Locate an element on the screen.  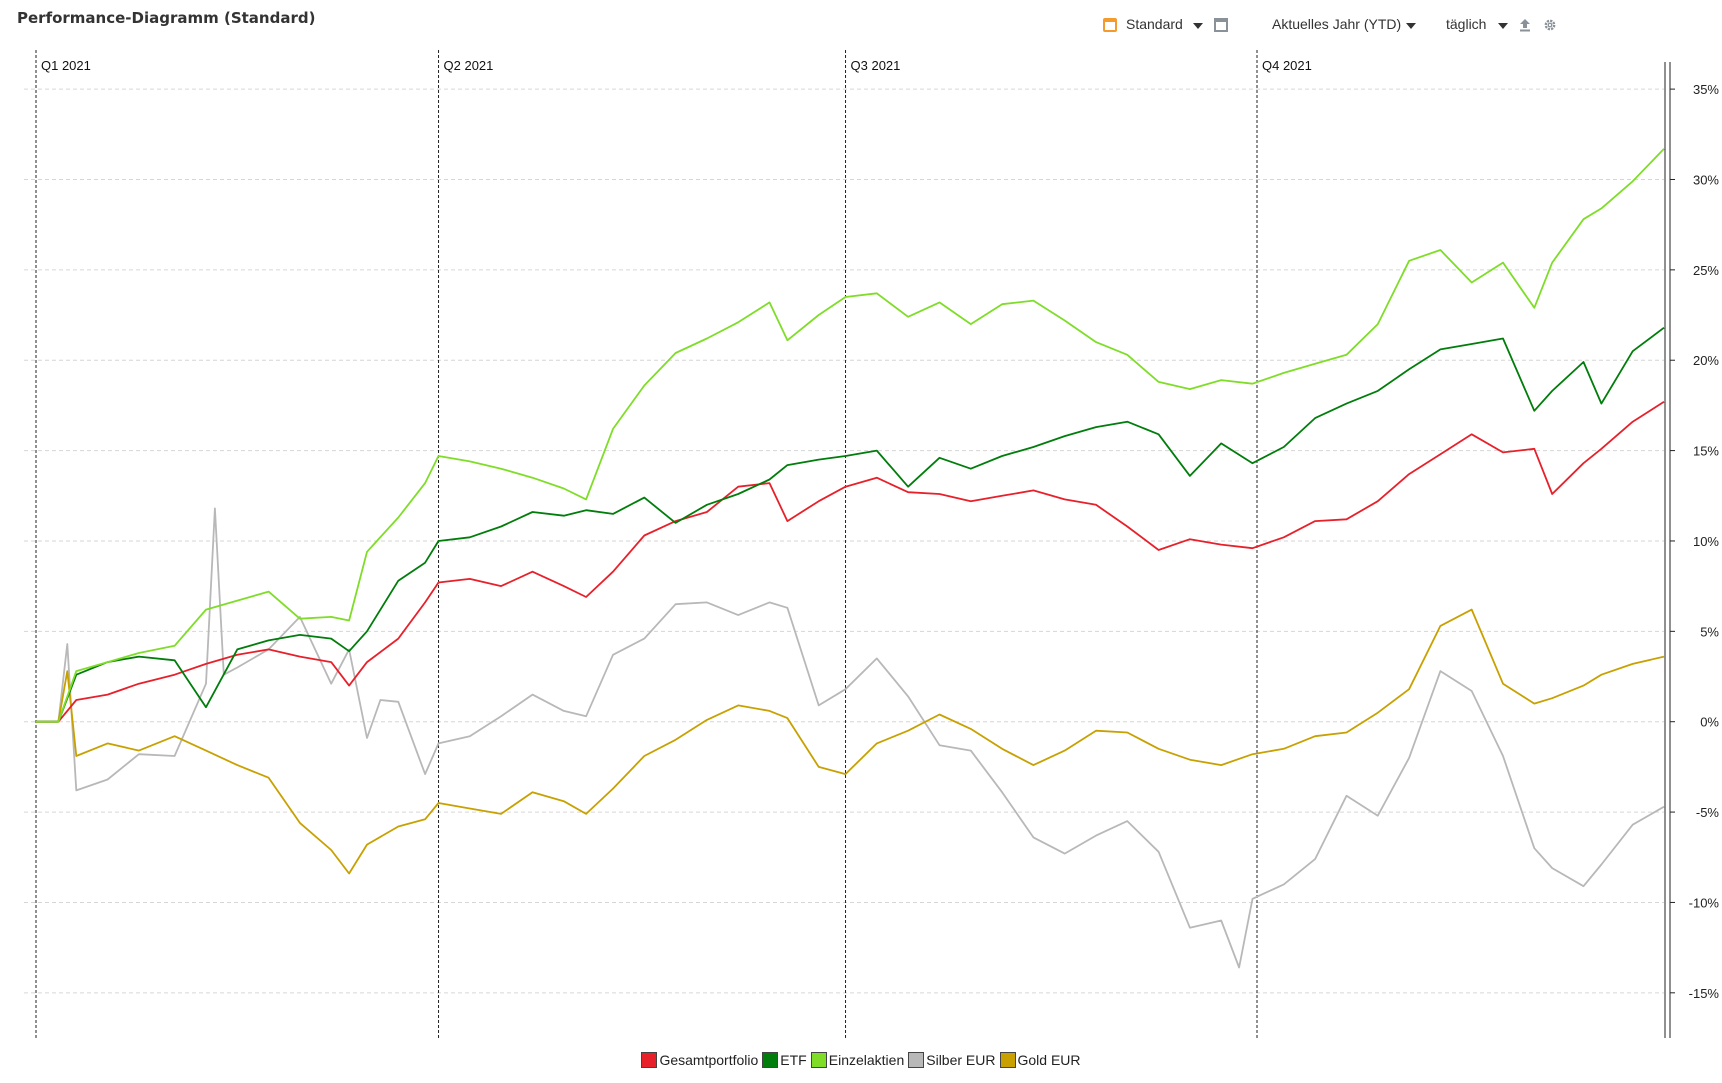
y-tick-label: 20% is located at coordinates (1706, 360).